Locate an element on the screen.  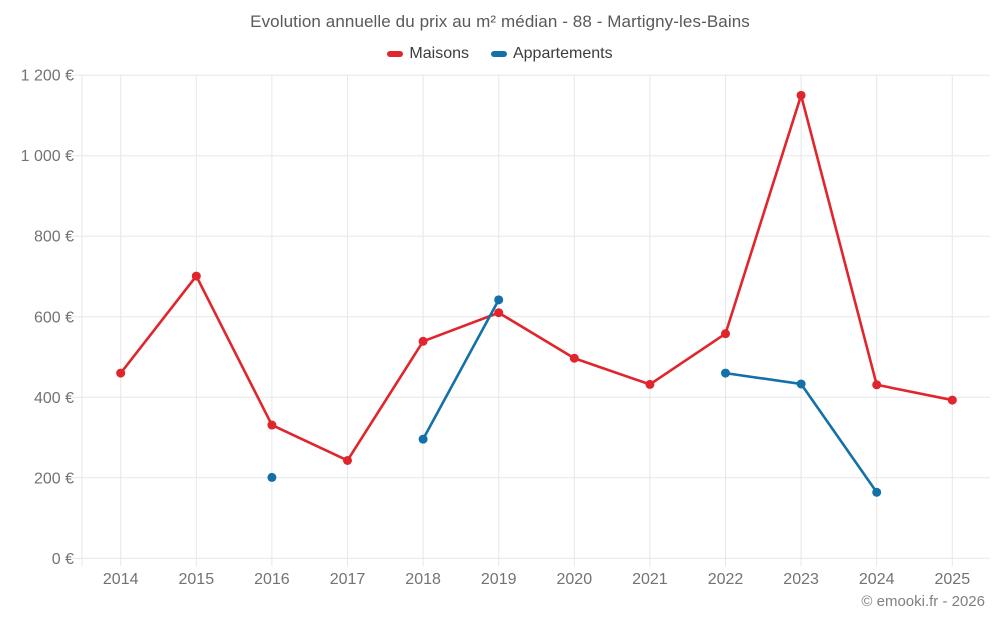
appartements-point-2024 is located at coordinates (877, 492).